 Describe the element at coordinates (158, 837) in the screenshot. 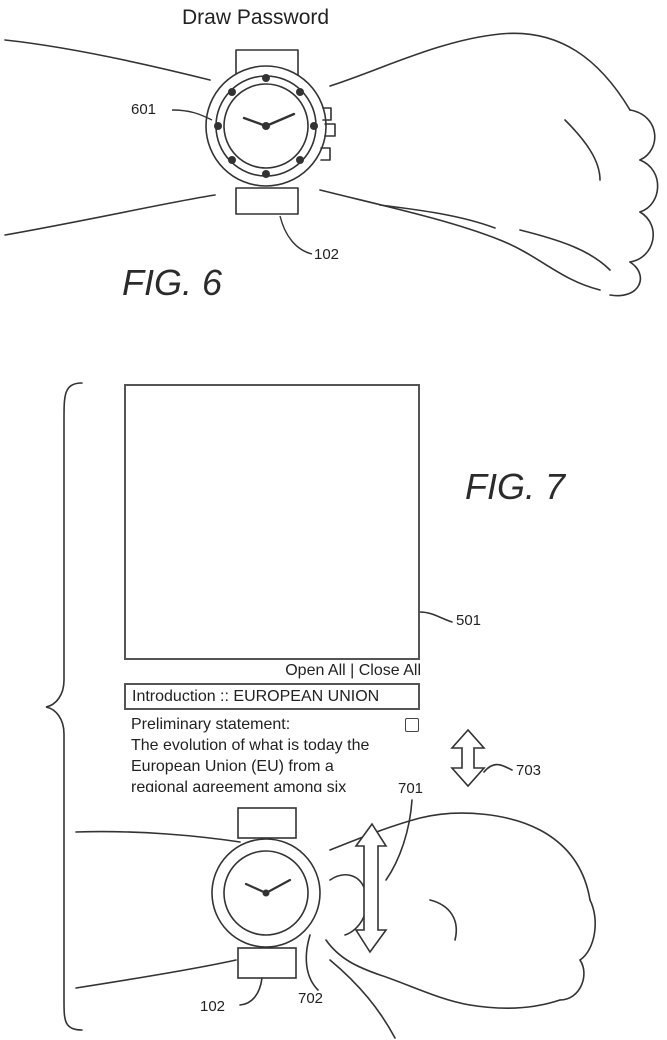

I see `fig7-arm-top` at that location.